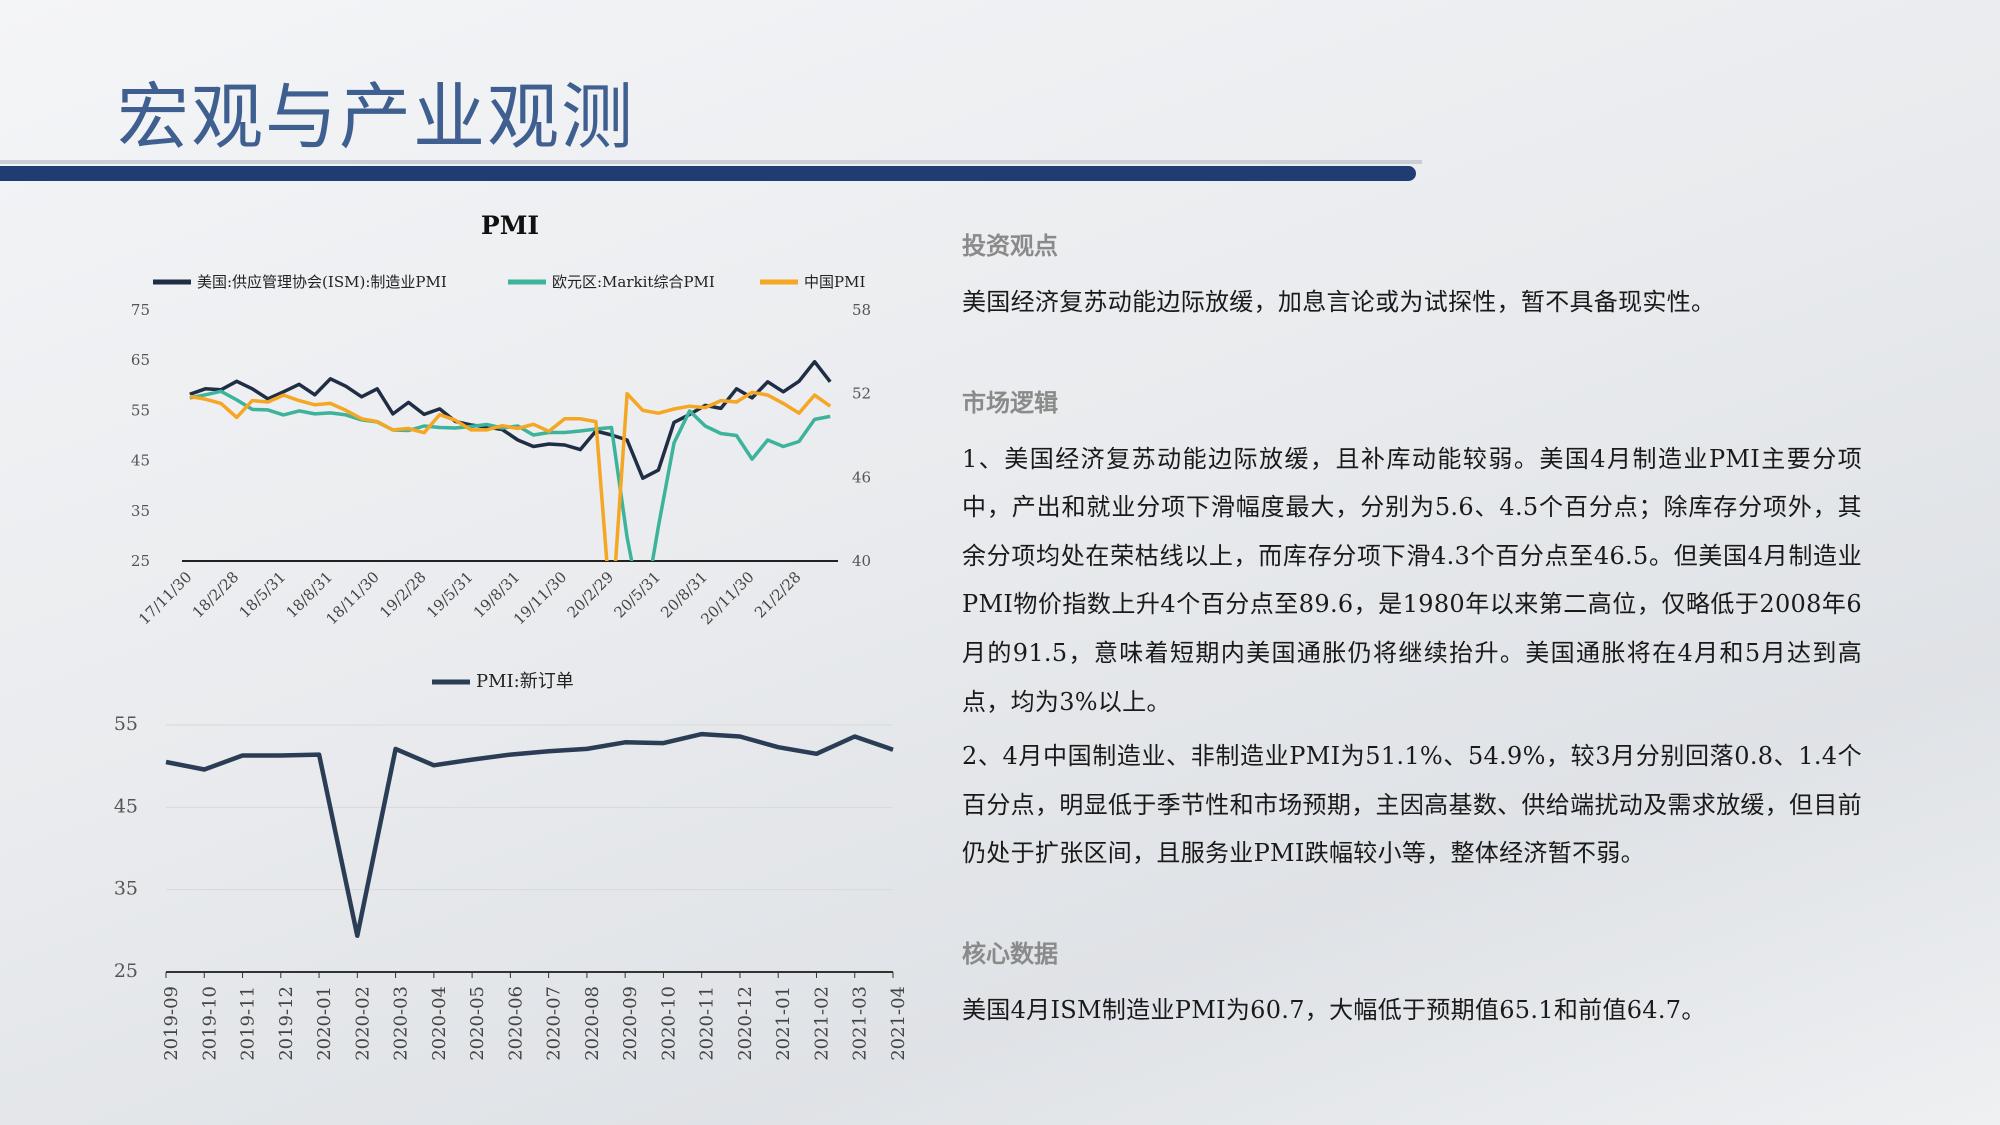  What do you see at coordinates (591, 595) in the screenshot?
I see `x-tick-label: 20/2/29` at bounding box center [591, 595].